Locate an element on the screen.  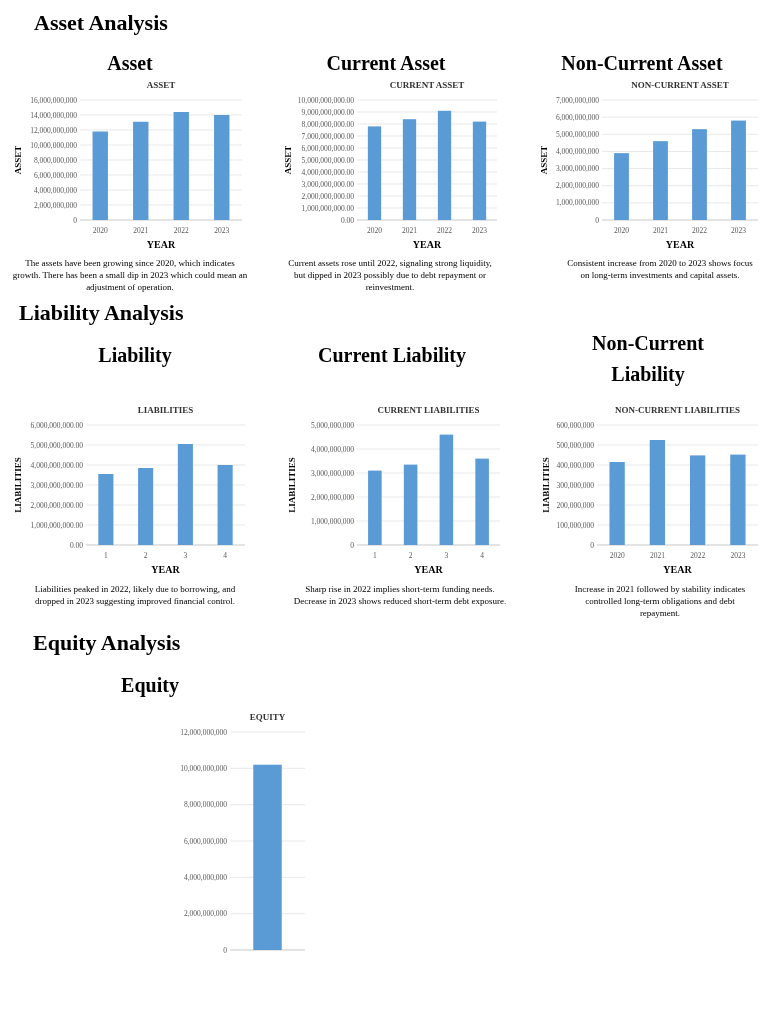
chart-title: ASSET is located at coordinates (161, 85).